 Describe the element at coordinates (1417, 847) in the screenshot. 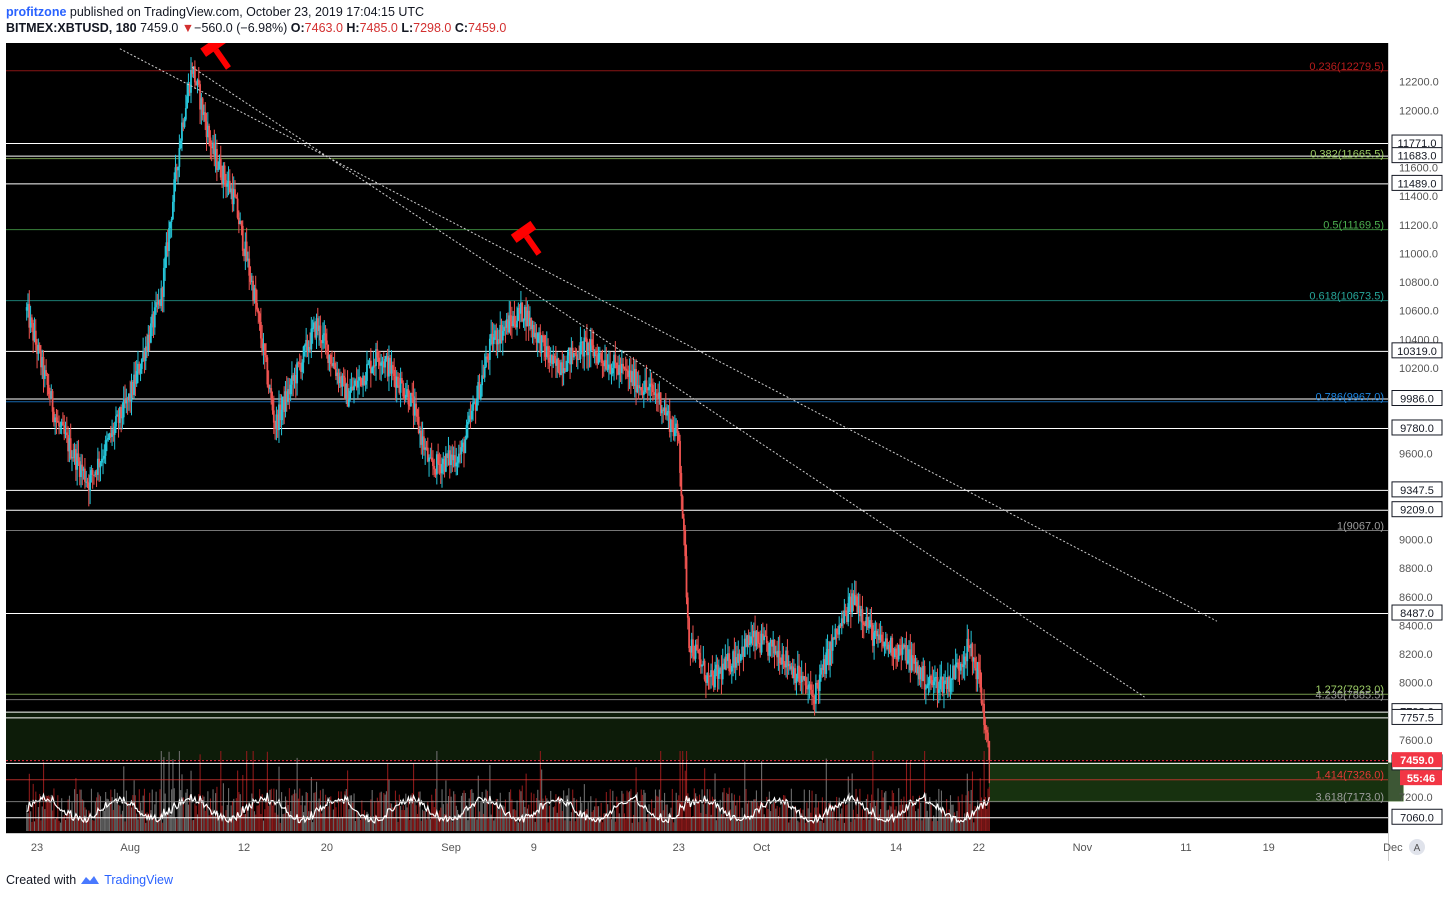

I see `auto-scale-button` at that location.